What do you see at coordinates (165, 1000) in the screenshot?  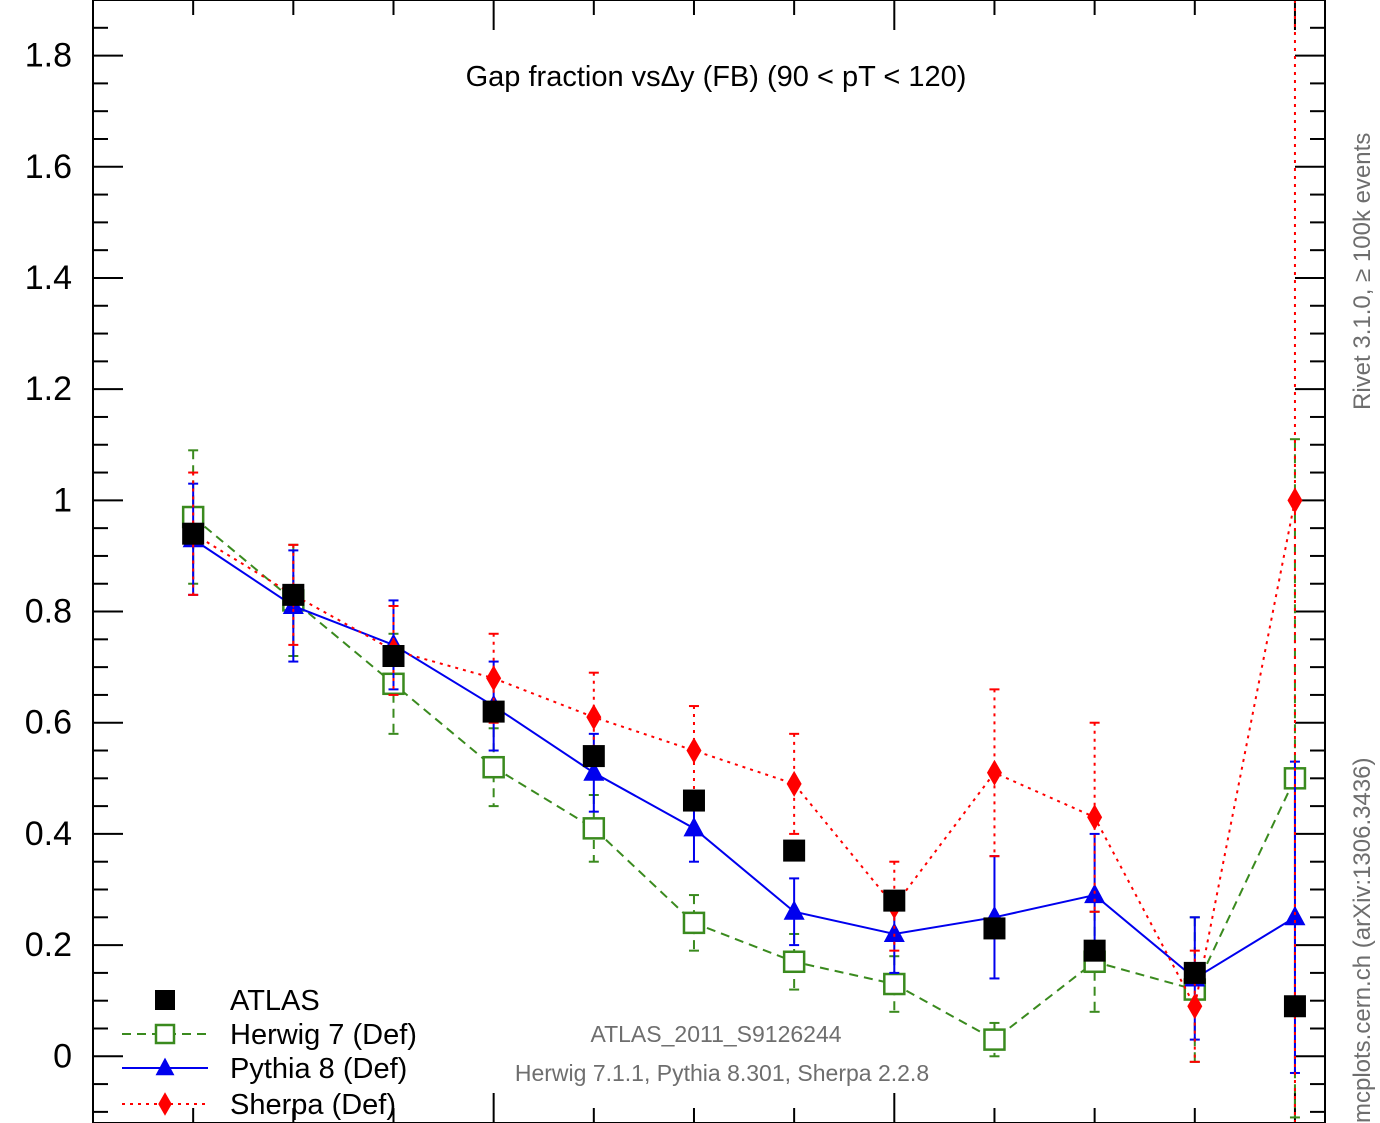 I see `legend-marker-atlas` at bounding box center [165, 1000].